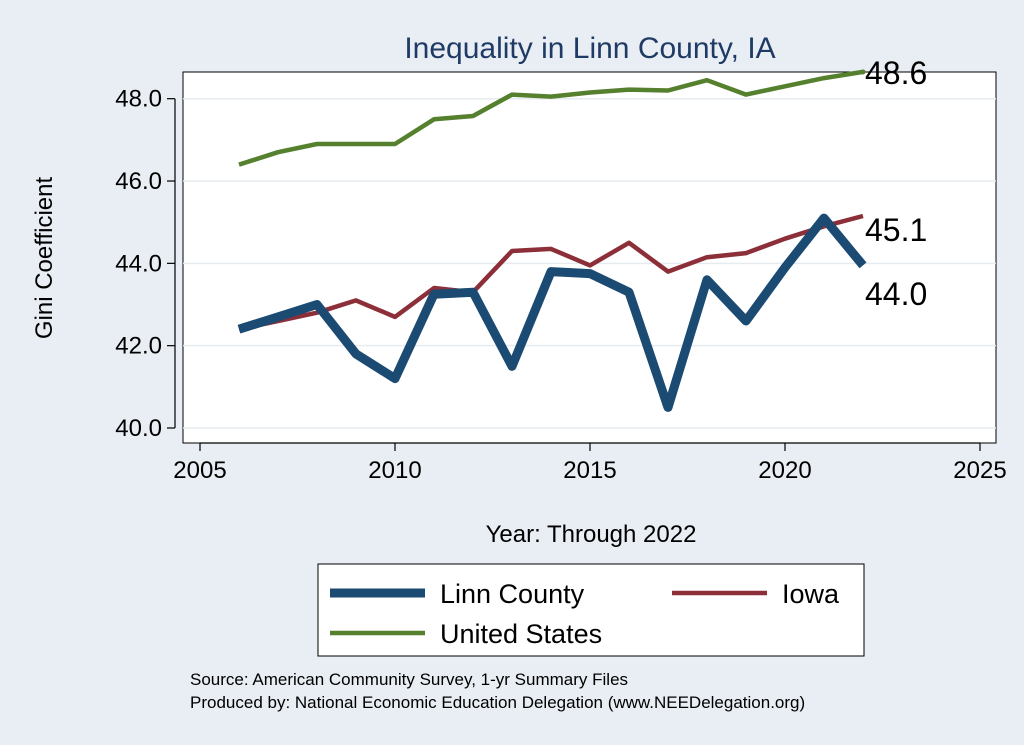 The width and height of the screenshot is (1024, 745). I want to click on x-axis: 2005 2010 2015 2020 2025, so click(590, 463).